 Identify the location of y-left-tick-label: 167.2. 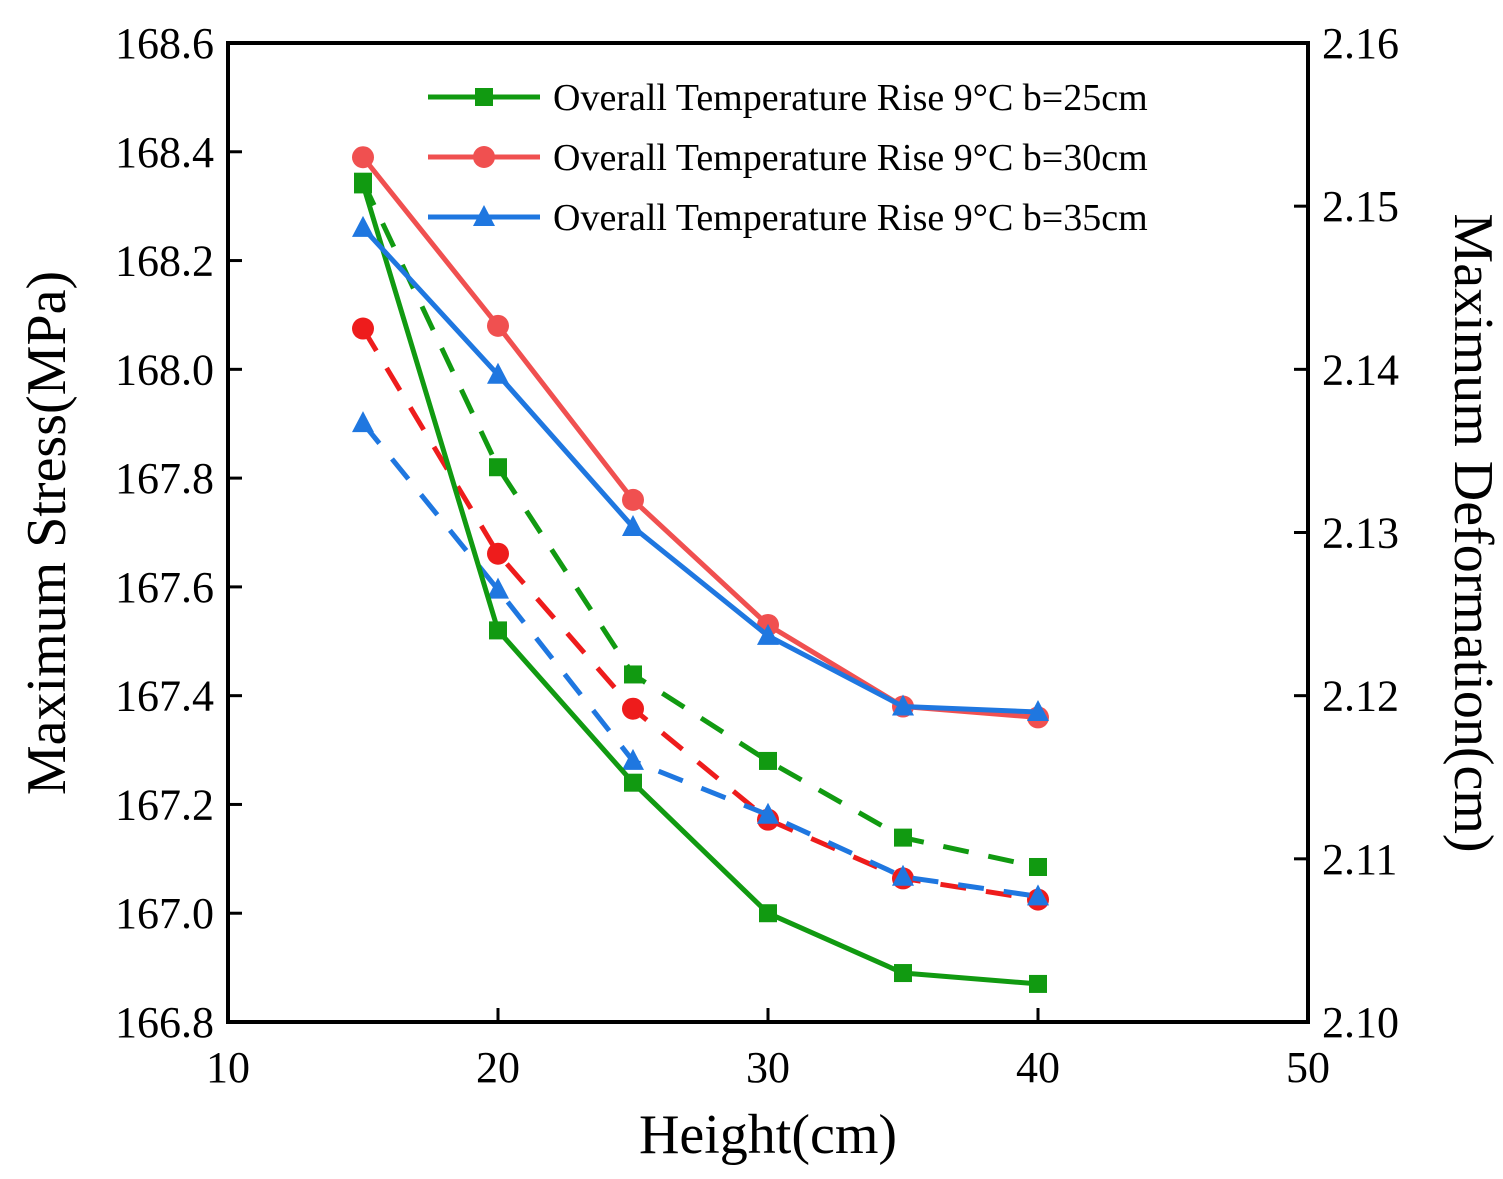
(164, 804).